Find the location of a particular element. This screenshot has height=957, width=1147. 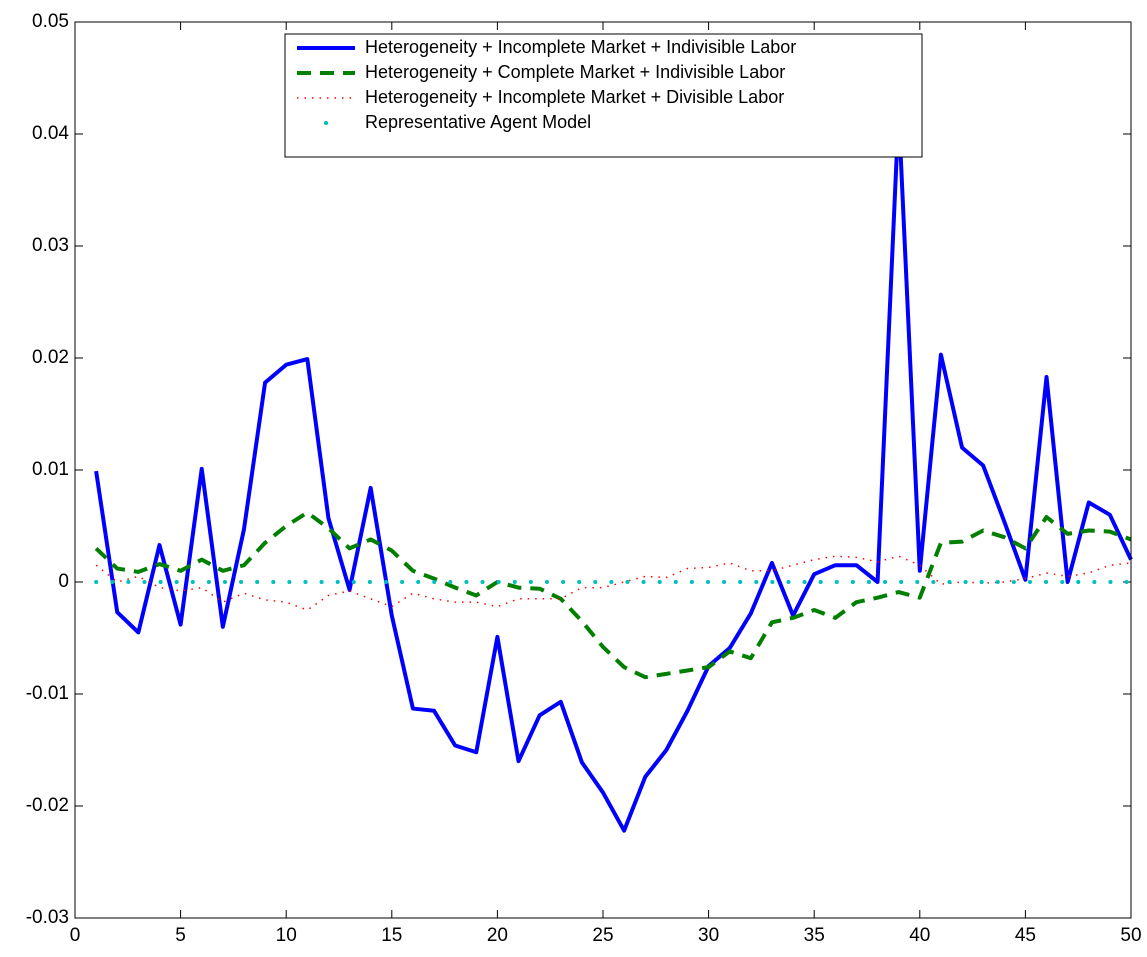

y-tick-label: 0.04 is located at coordinates (50, 133).